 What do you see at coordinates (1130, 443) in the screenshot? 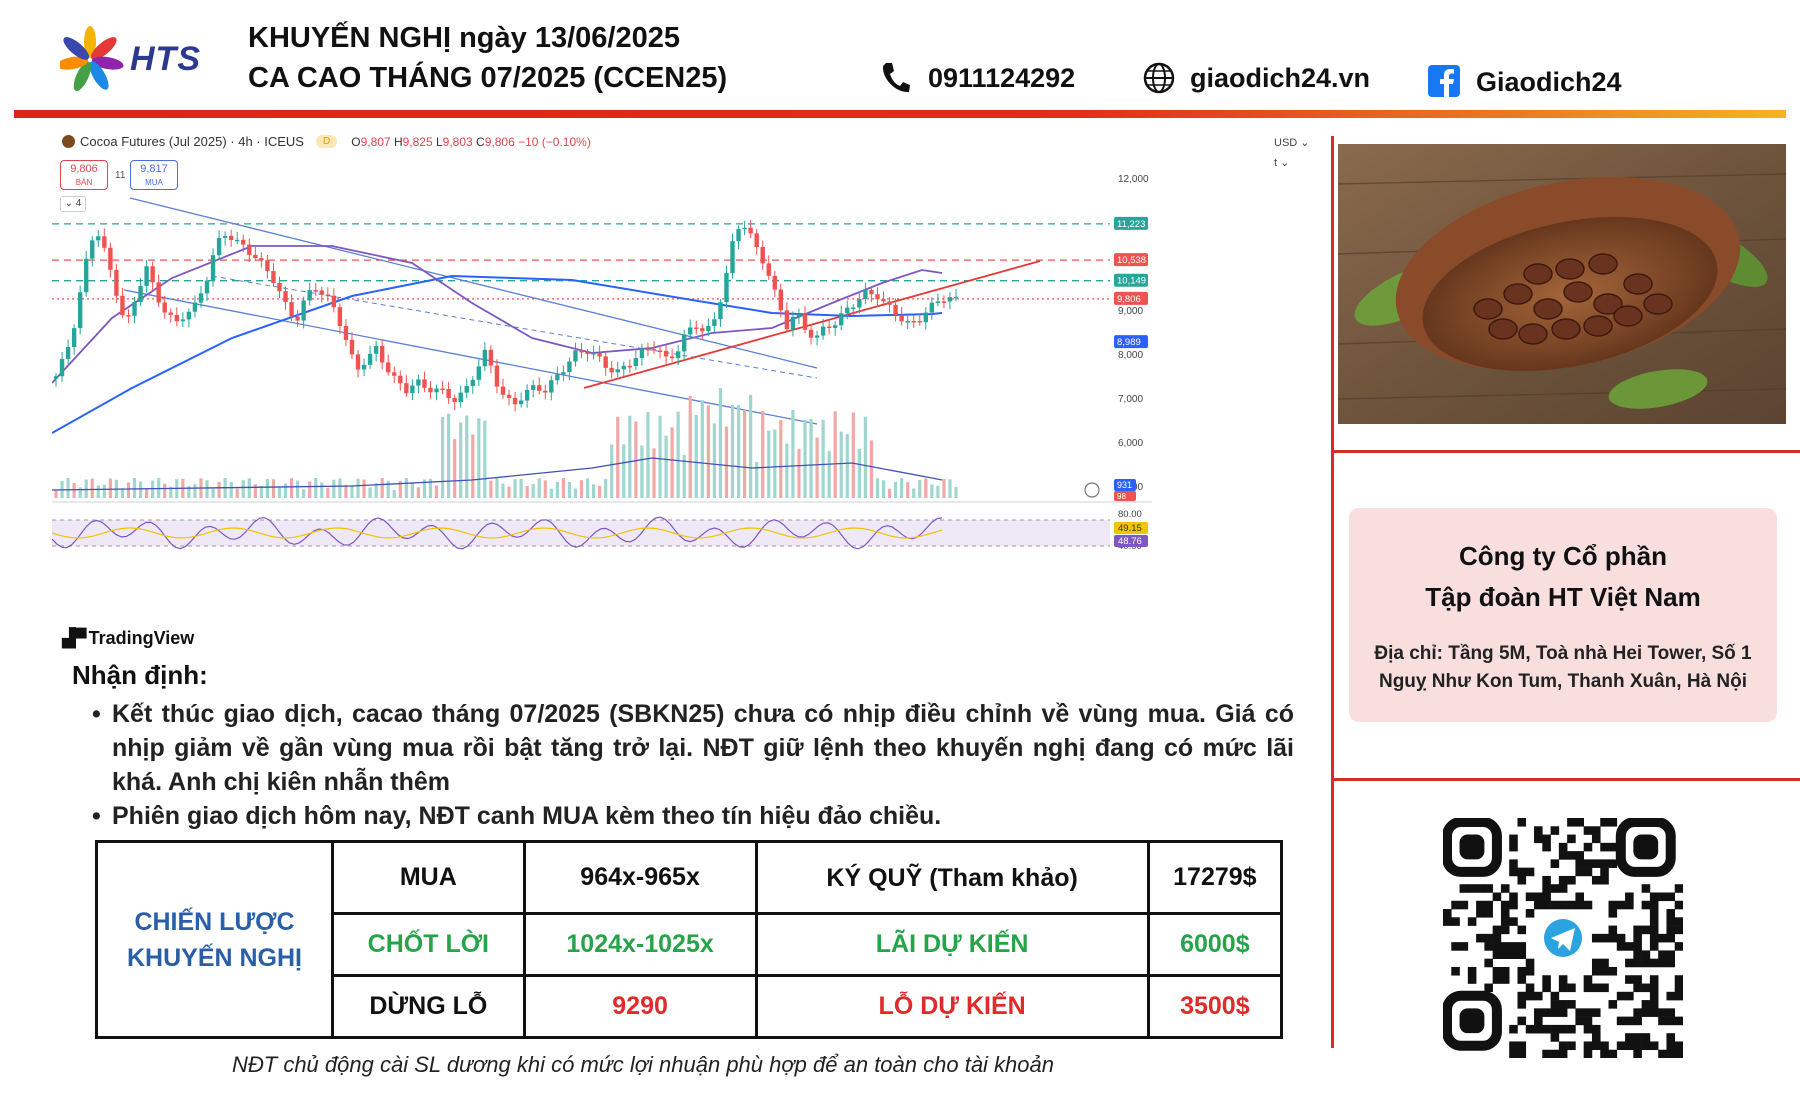
I see `y-tick-label: 6,000` at bounding box center [1130, 443].